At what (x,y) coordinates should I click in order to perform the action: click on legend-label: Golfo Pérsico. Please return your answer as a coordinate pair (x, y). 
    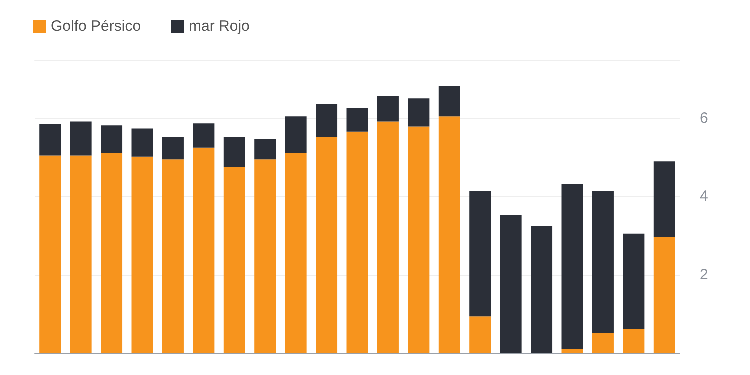
    Looking at the image, I should click on (96, 26).